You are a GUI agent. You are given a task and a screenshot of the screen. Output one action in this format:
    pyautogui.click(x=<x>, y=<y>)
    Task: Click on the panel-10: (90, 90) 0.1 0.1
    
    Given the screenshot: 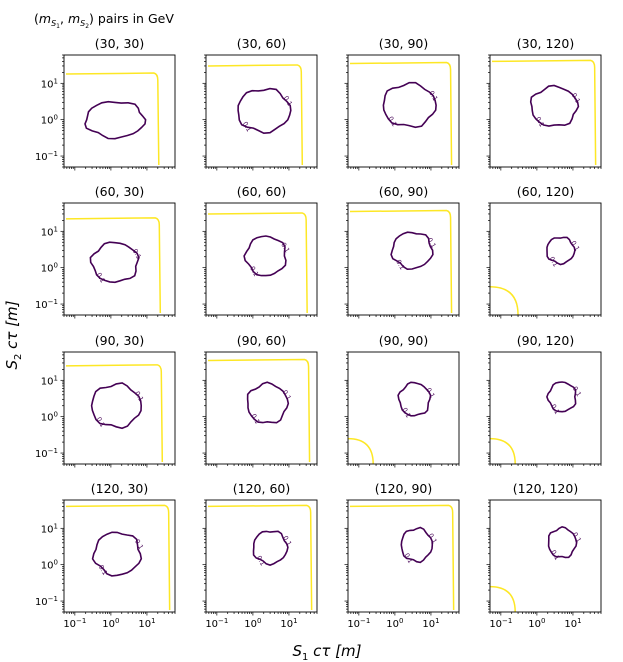 What is the action you would take?
    pyautogui.click(x=402, y=400)
    